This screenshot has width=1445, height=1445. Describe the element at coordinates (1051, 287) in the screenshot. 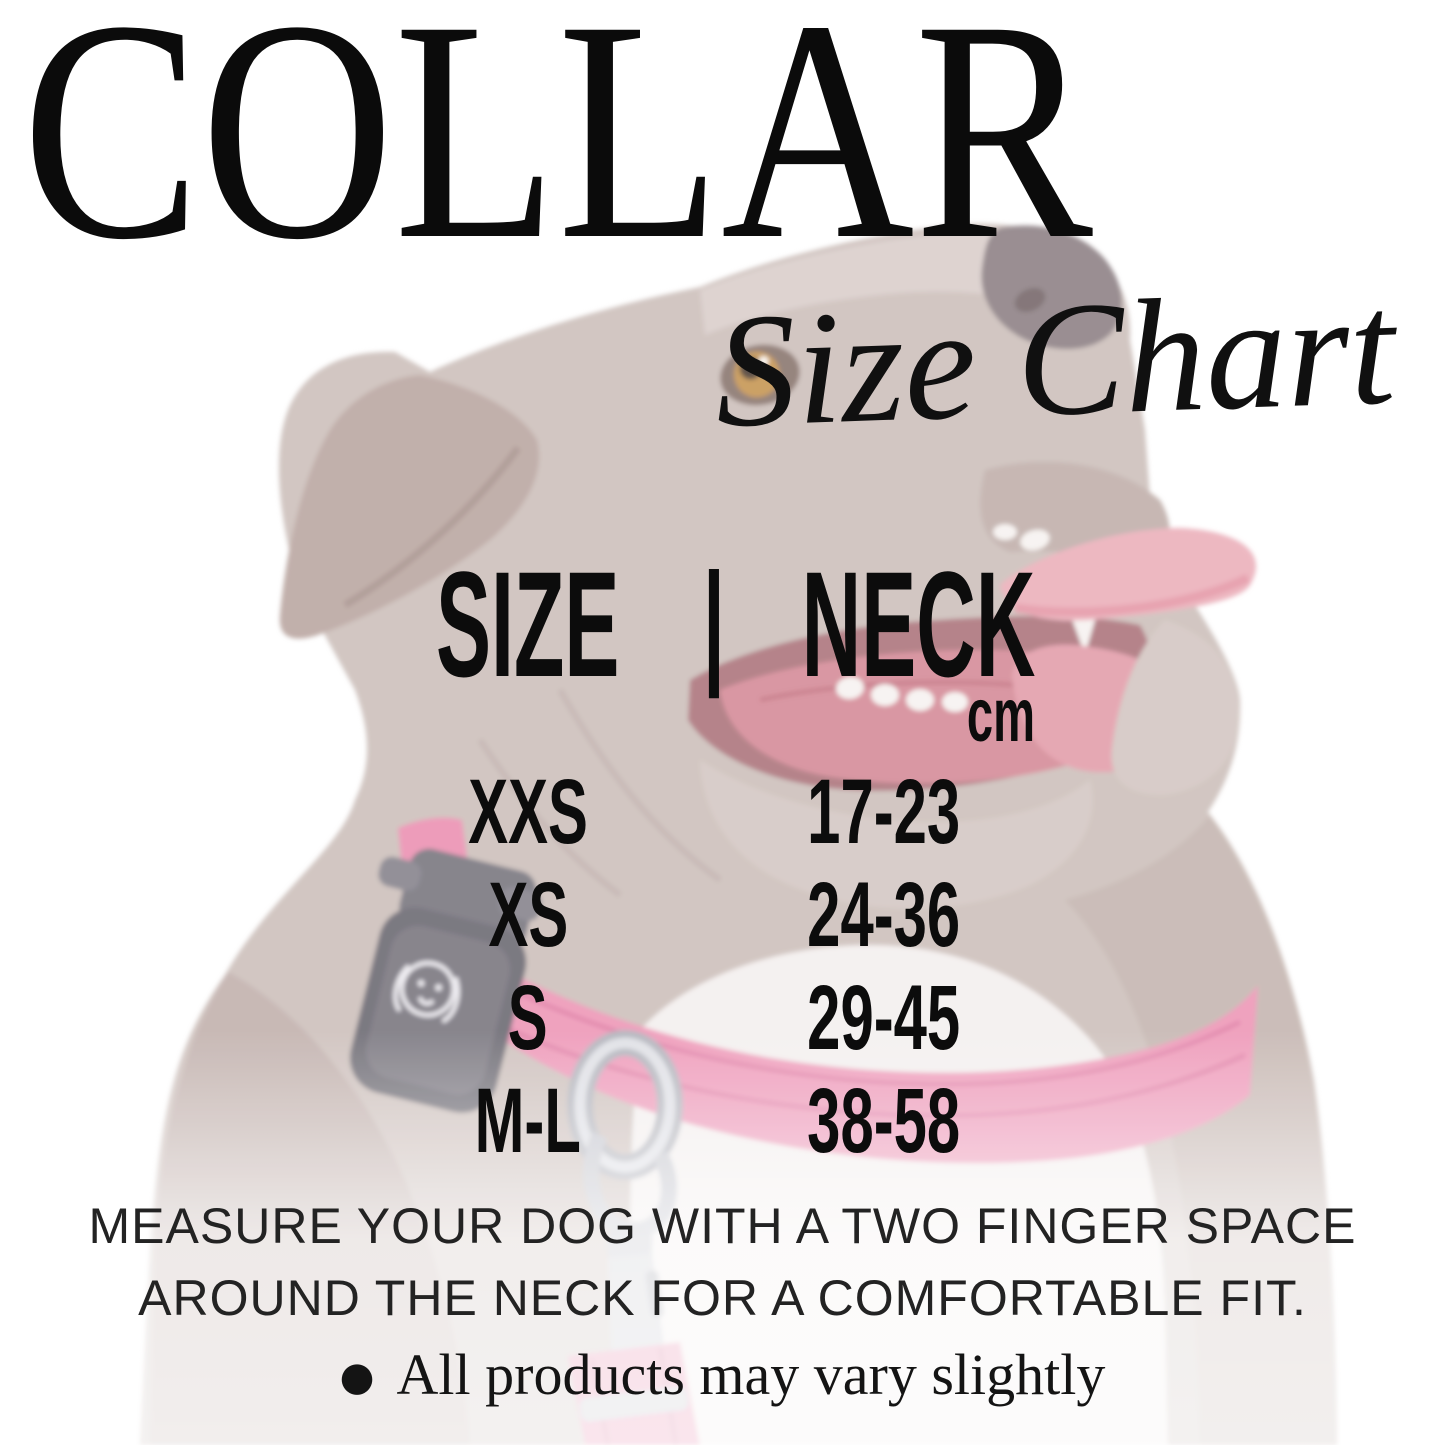

I see `dog-nose` at that location.